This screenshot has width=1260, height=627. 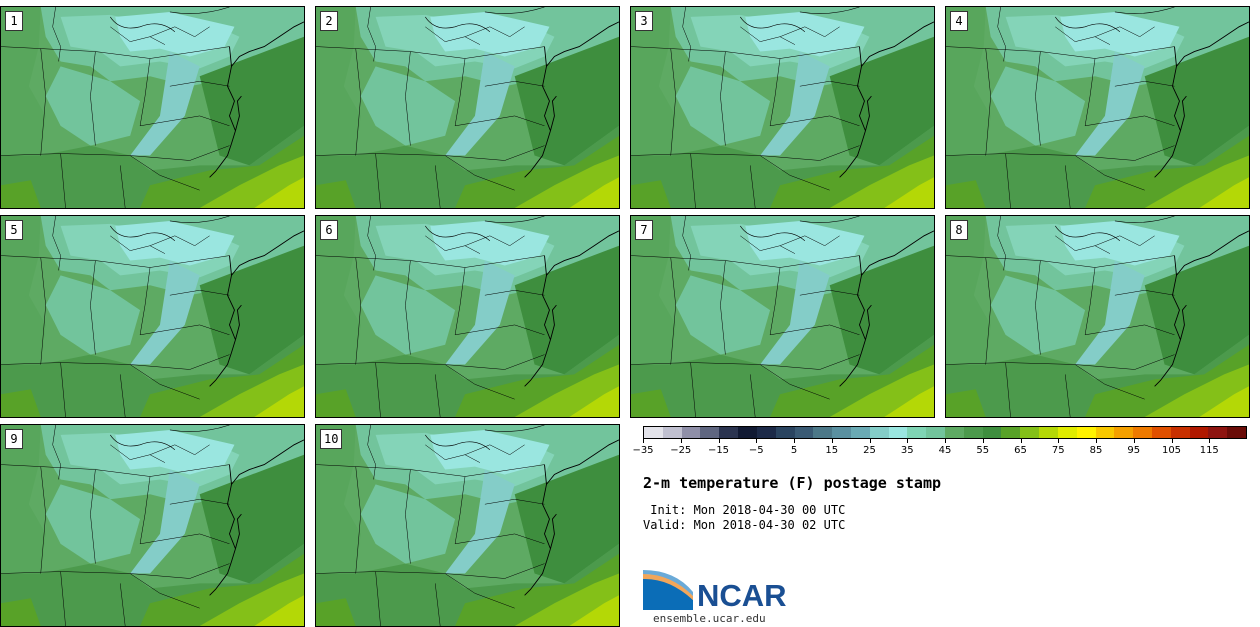 I want to click on valid-time: Valid: Mon 2018-04-30 02 UTC, so click(x=744, y=525).